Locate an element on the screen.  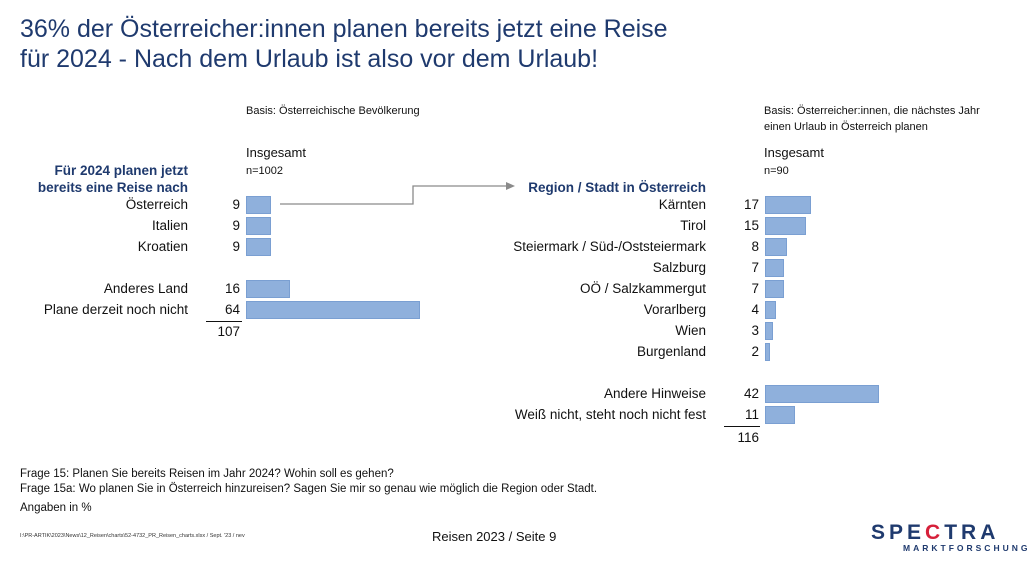
left-heading-line-2: bereits eine Reise nach is located at coordinates (112, 187).